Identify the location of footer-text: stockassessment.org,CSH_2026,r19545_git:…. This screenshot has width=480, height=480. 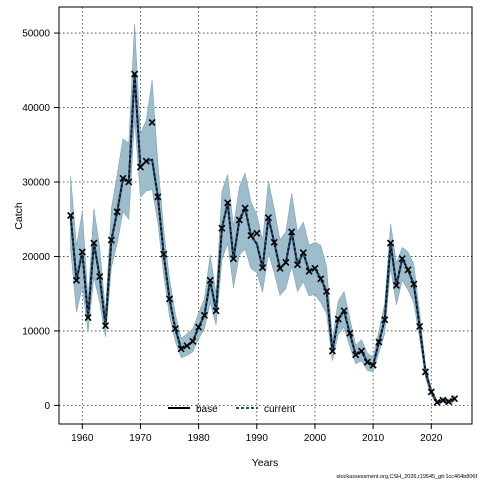
(406, 477).